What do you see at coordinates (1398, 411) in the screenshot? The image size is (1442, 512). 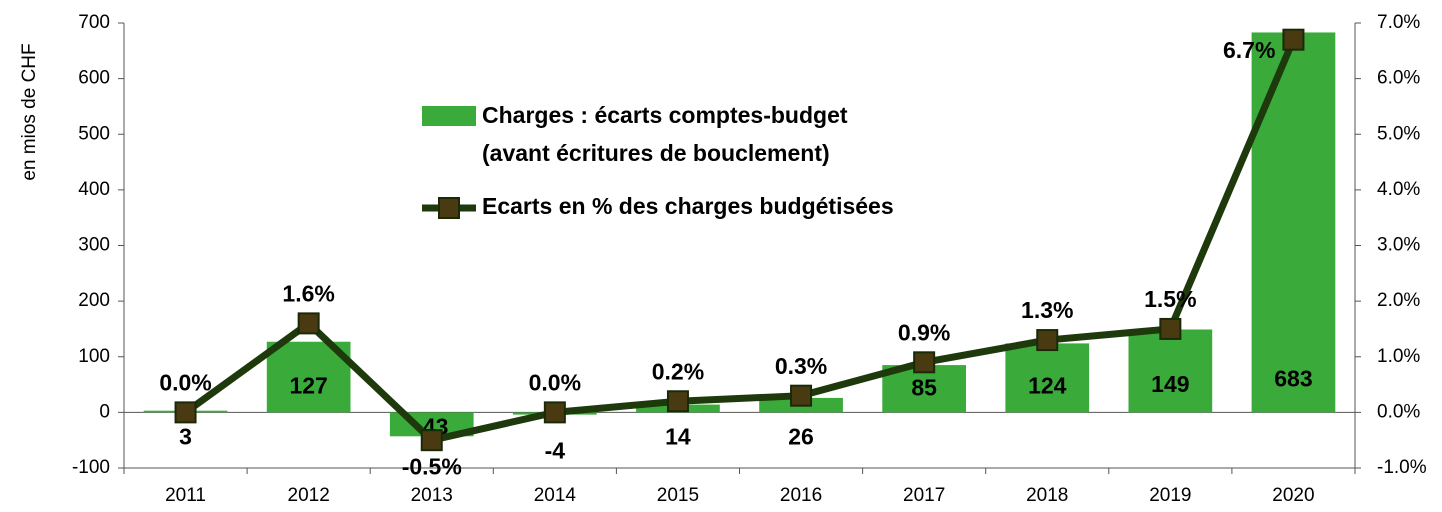 I see `y2-tick-label: 0.0%` at bounding box center [1398, 411].